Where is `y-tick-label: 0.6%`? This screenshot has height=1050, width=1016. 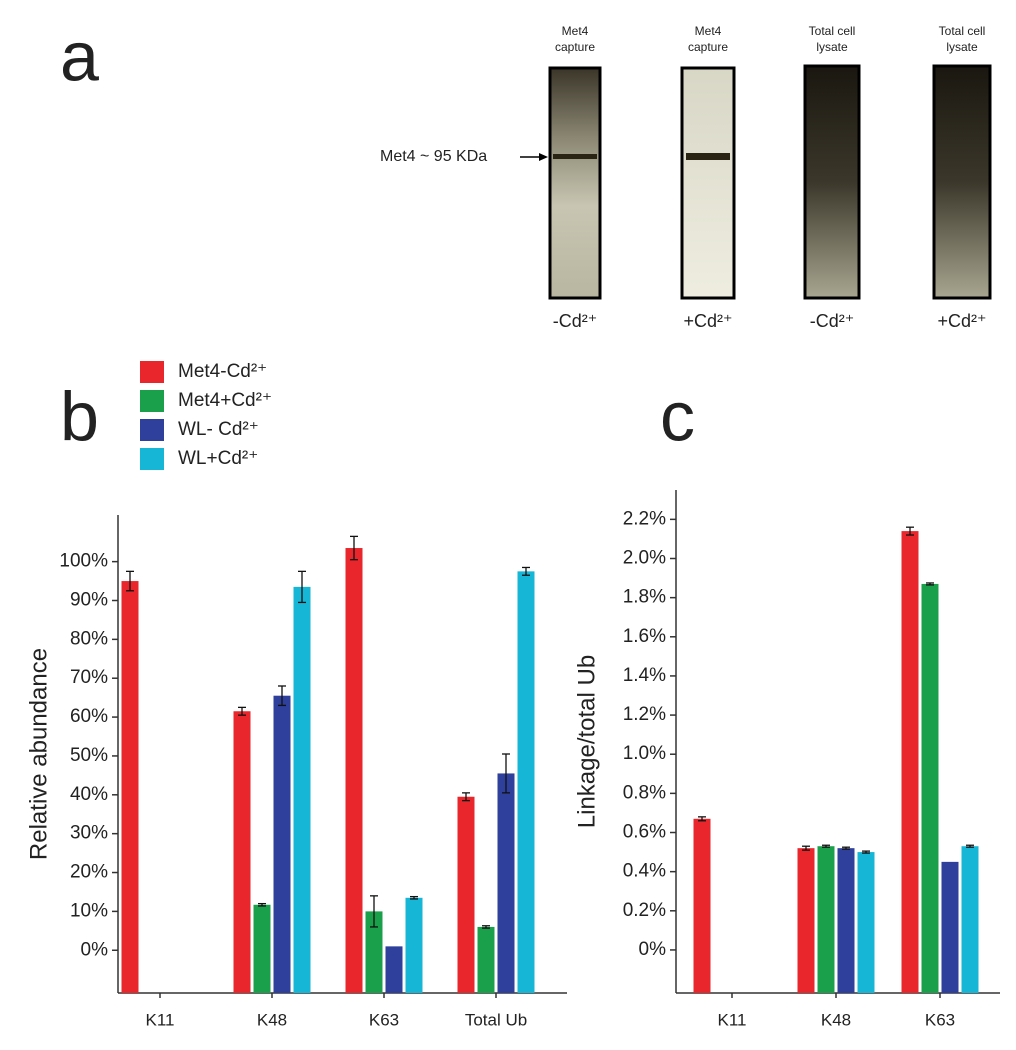
y-tick-label: 0.6% is located at coordinates (644, 832).